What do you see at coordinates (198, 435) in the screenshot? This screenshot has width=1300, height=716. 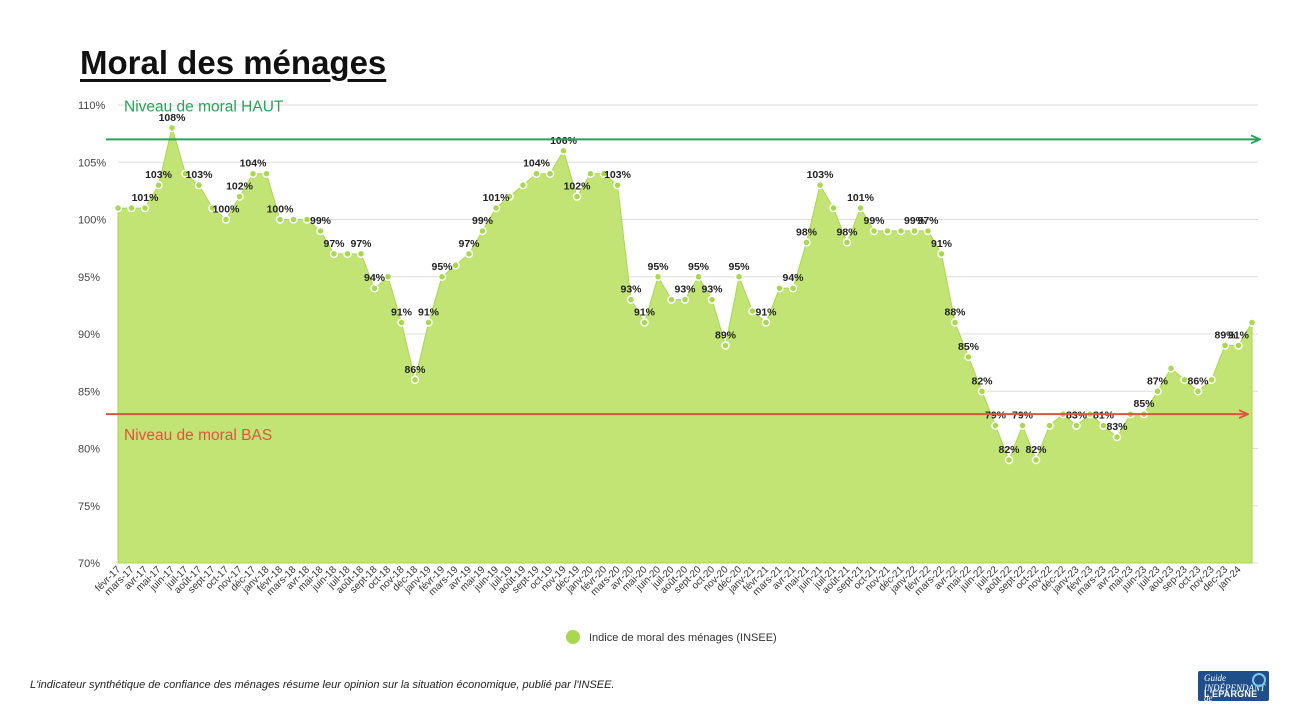 I see `annotation-label: Niveau de moral BAS` at bounding box center [198, 435].